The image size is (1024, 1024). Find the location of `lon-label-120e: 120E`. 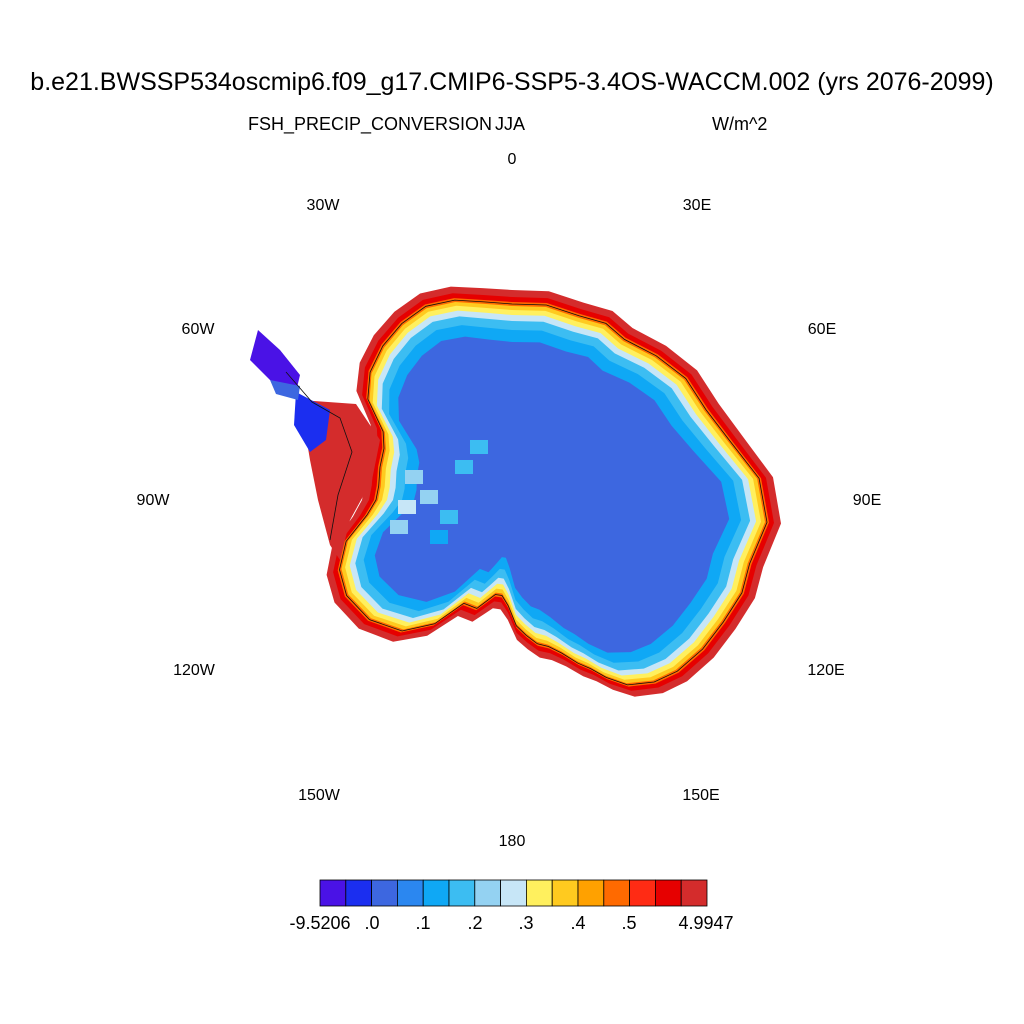

lon-label-120e: 120E is located at coordinates (826, 670).